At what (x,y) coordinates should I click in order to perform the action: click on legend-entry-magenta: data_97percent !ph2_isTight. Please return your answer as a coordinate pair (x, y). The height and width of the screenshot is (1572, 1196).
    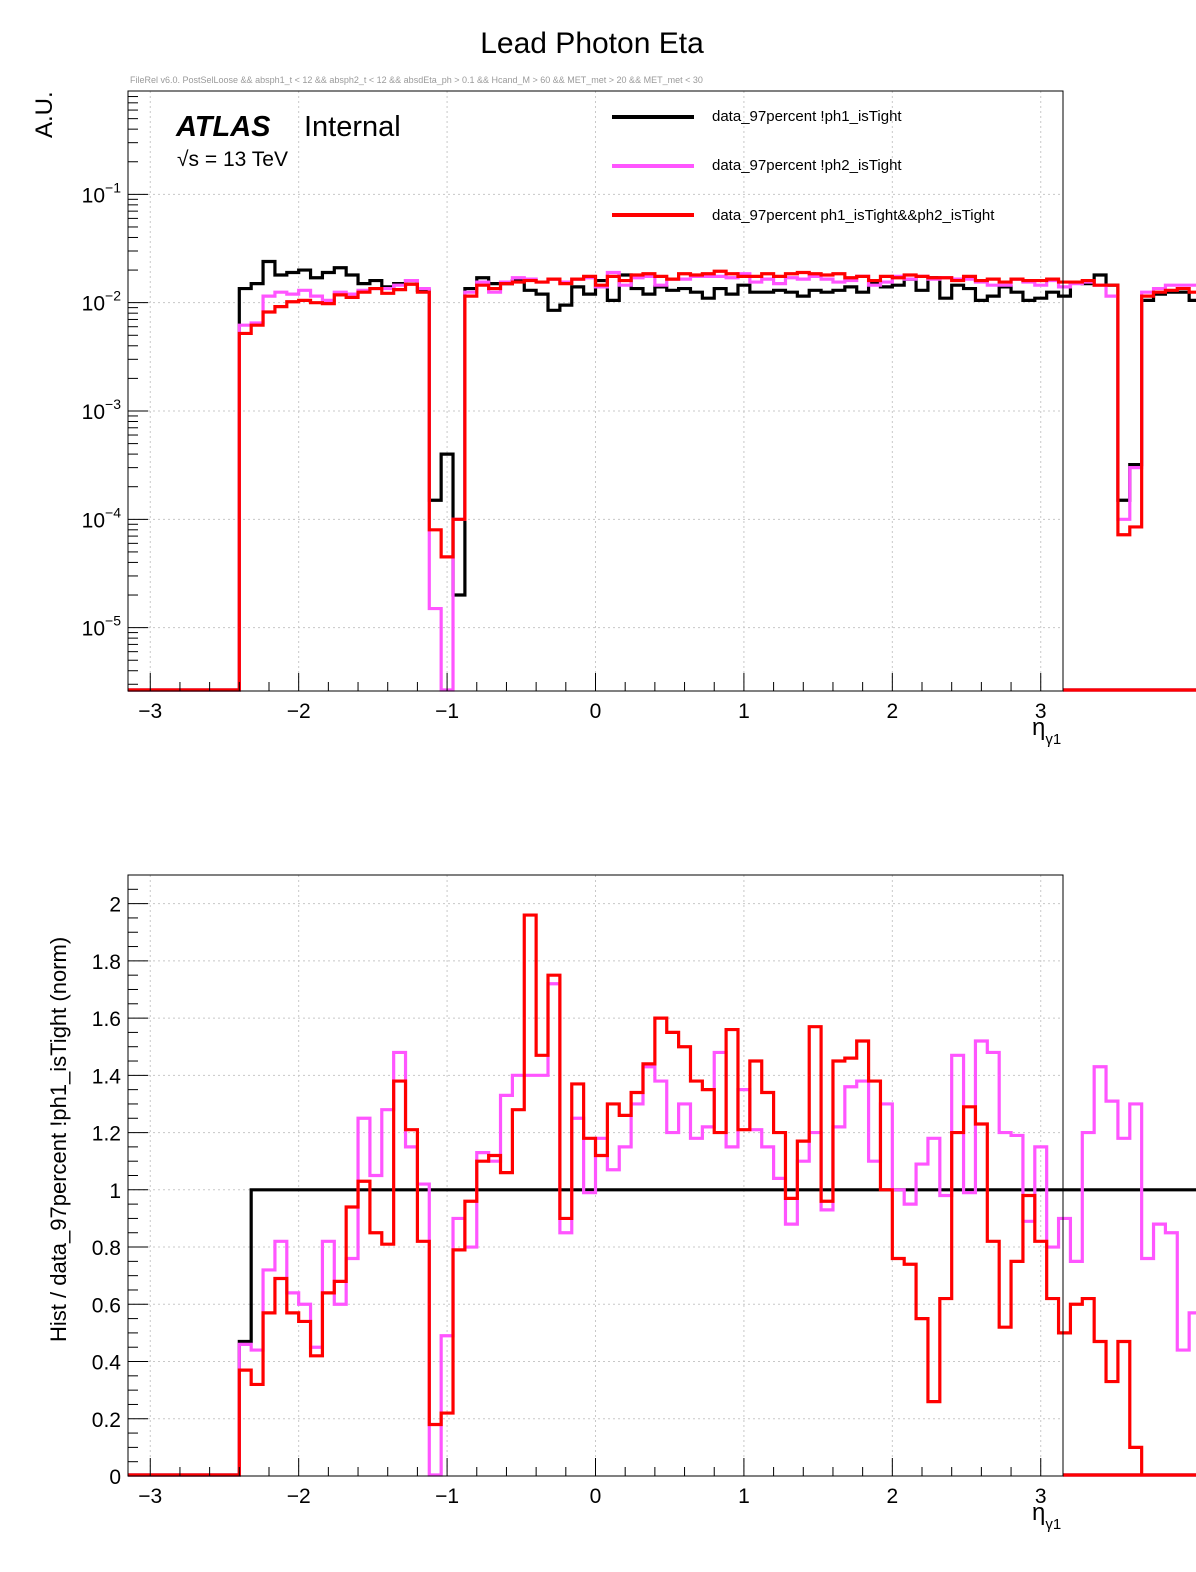
    Looking at the image, I should click on (757, 165).